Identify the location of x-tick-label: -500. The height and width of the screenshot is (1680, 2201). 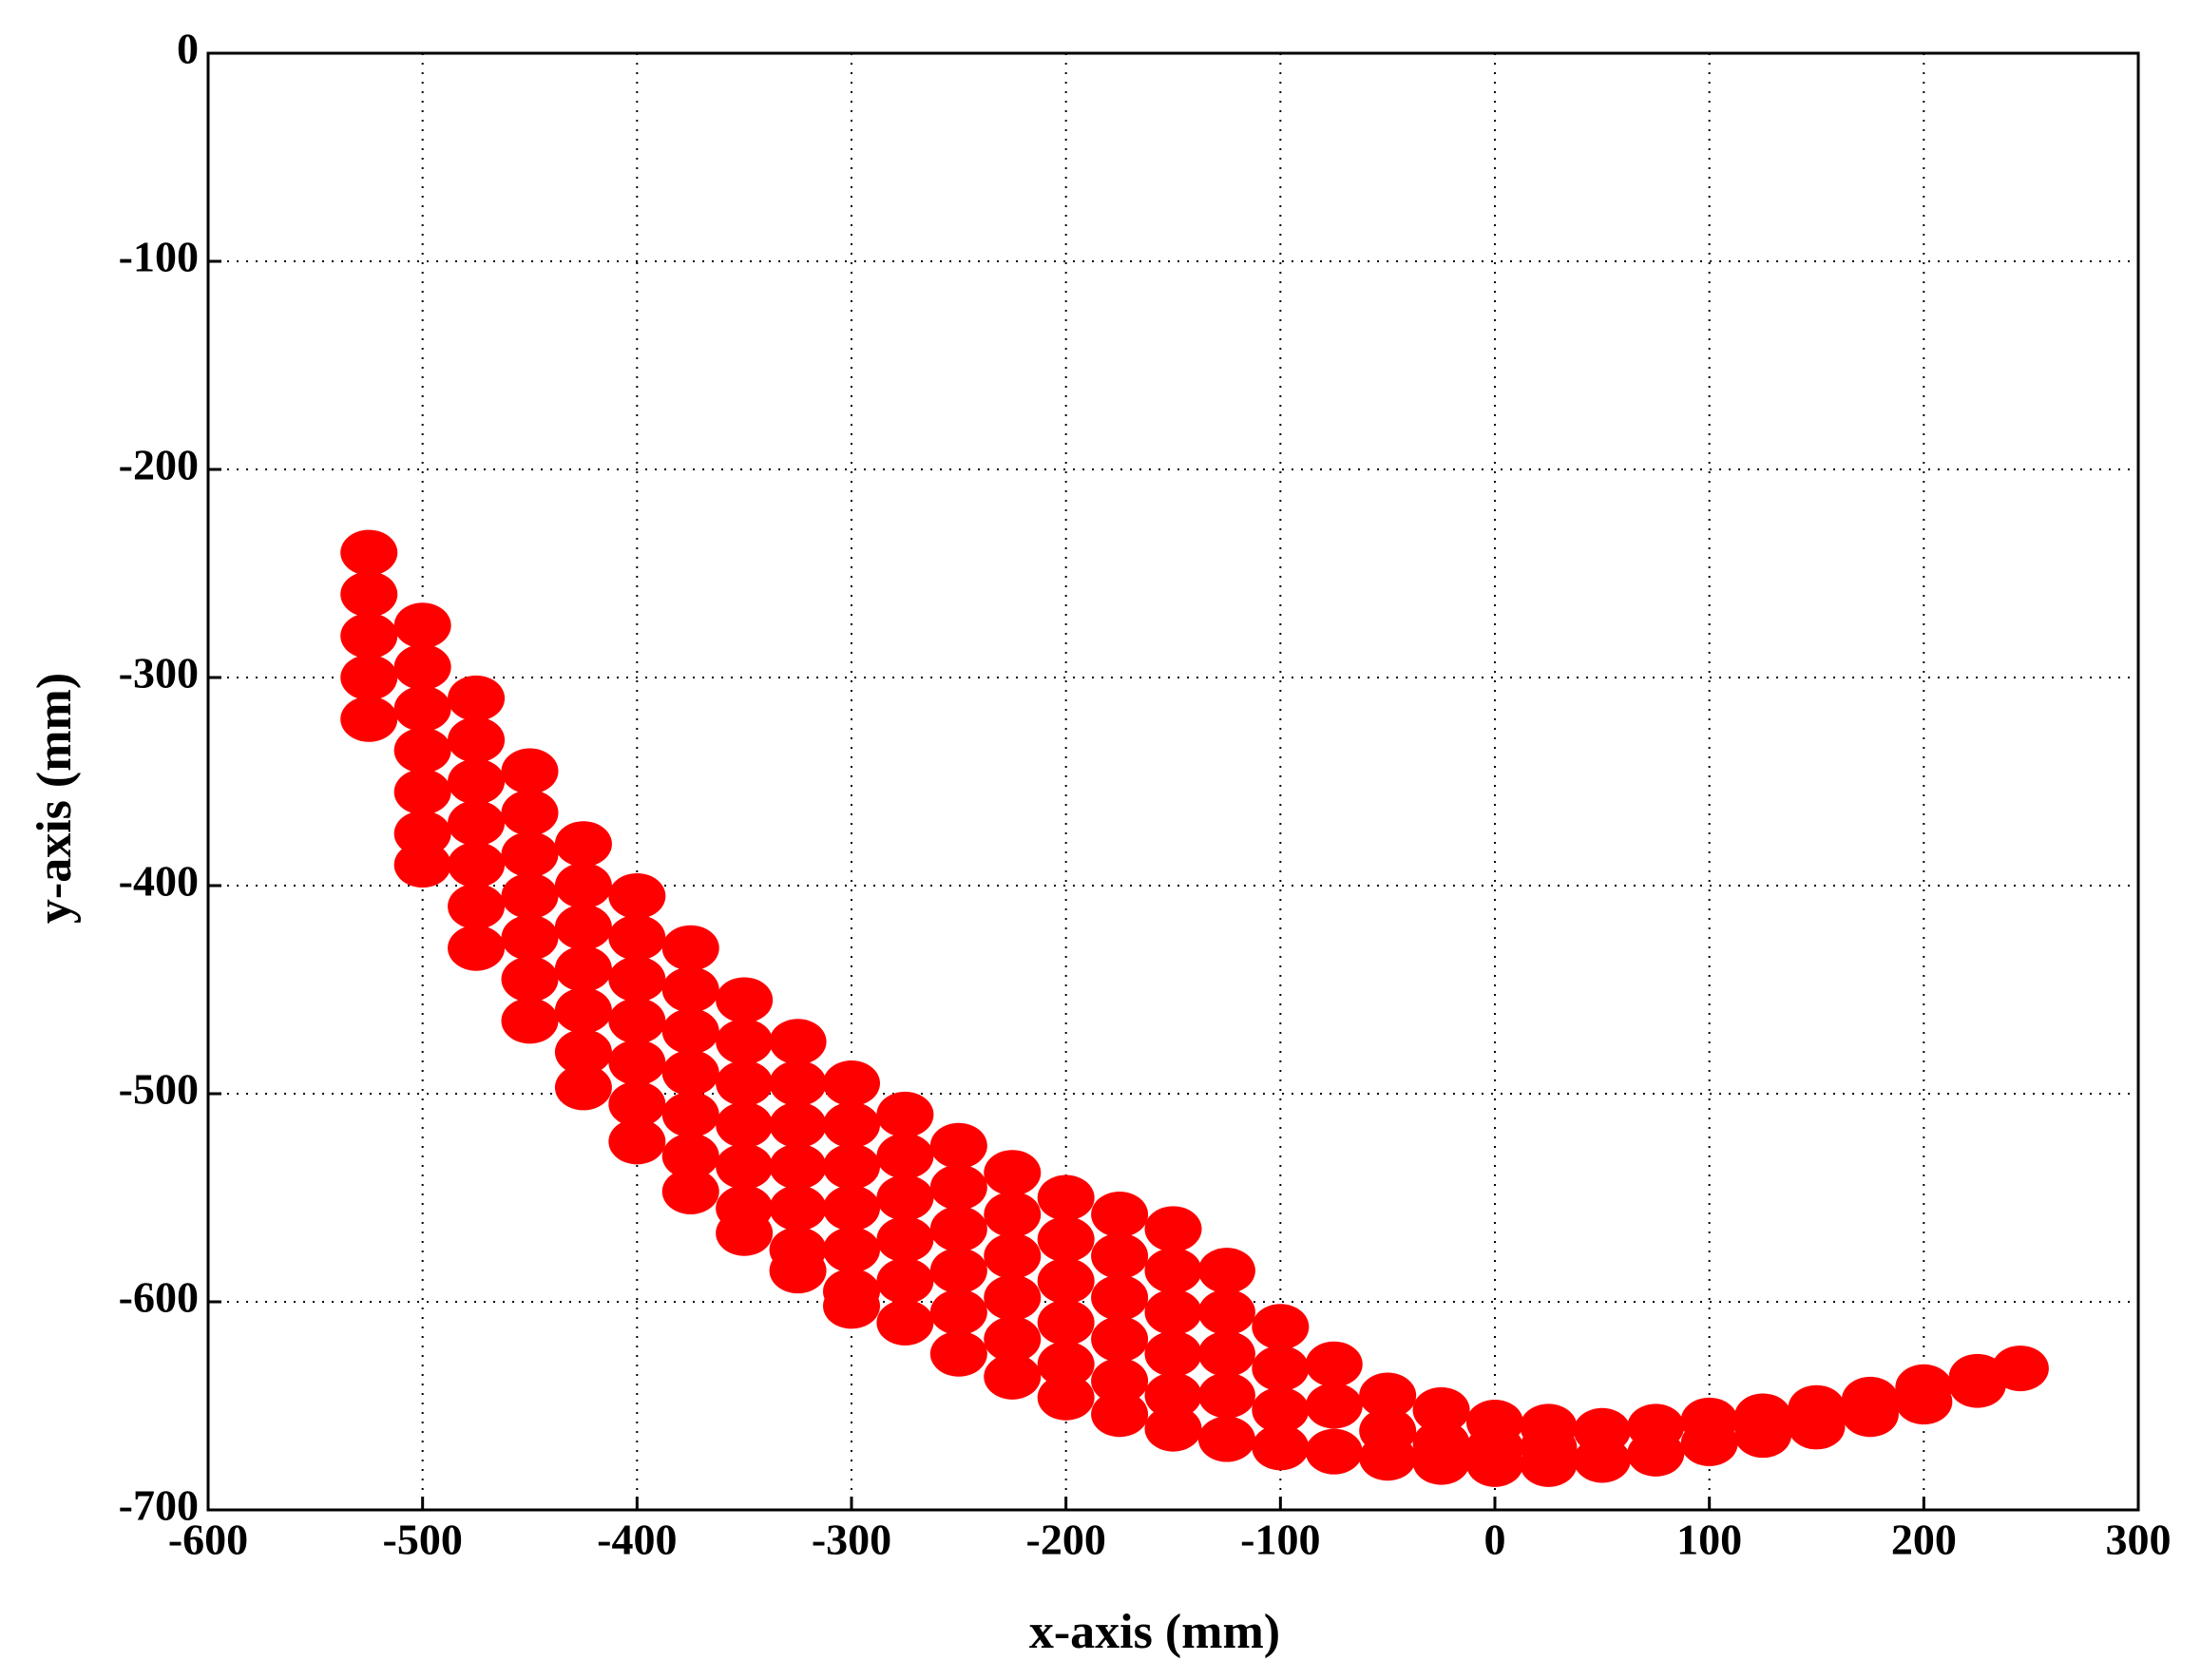
(423, 1540).